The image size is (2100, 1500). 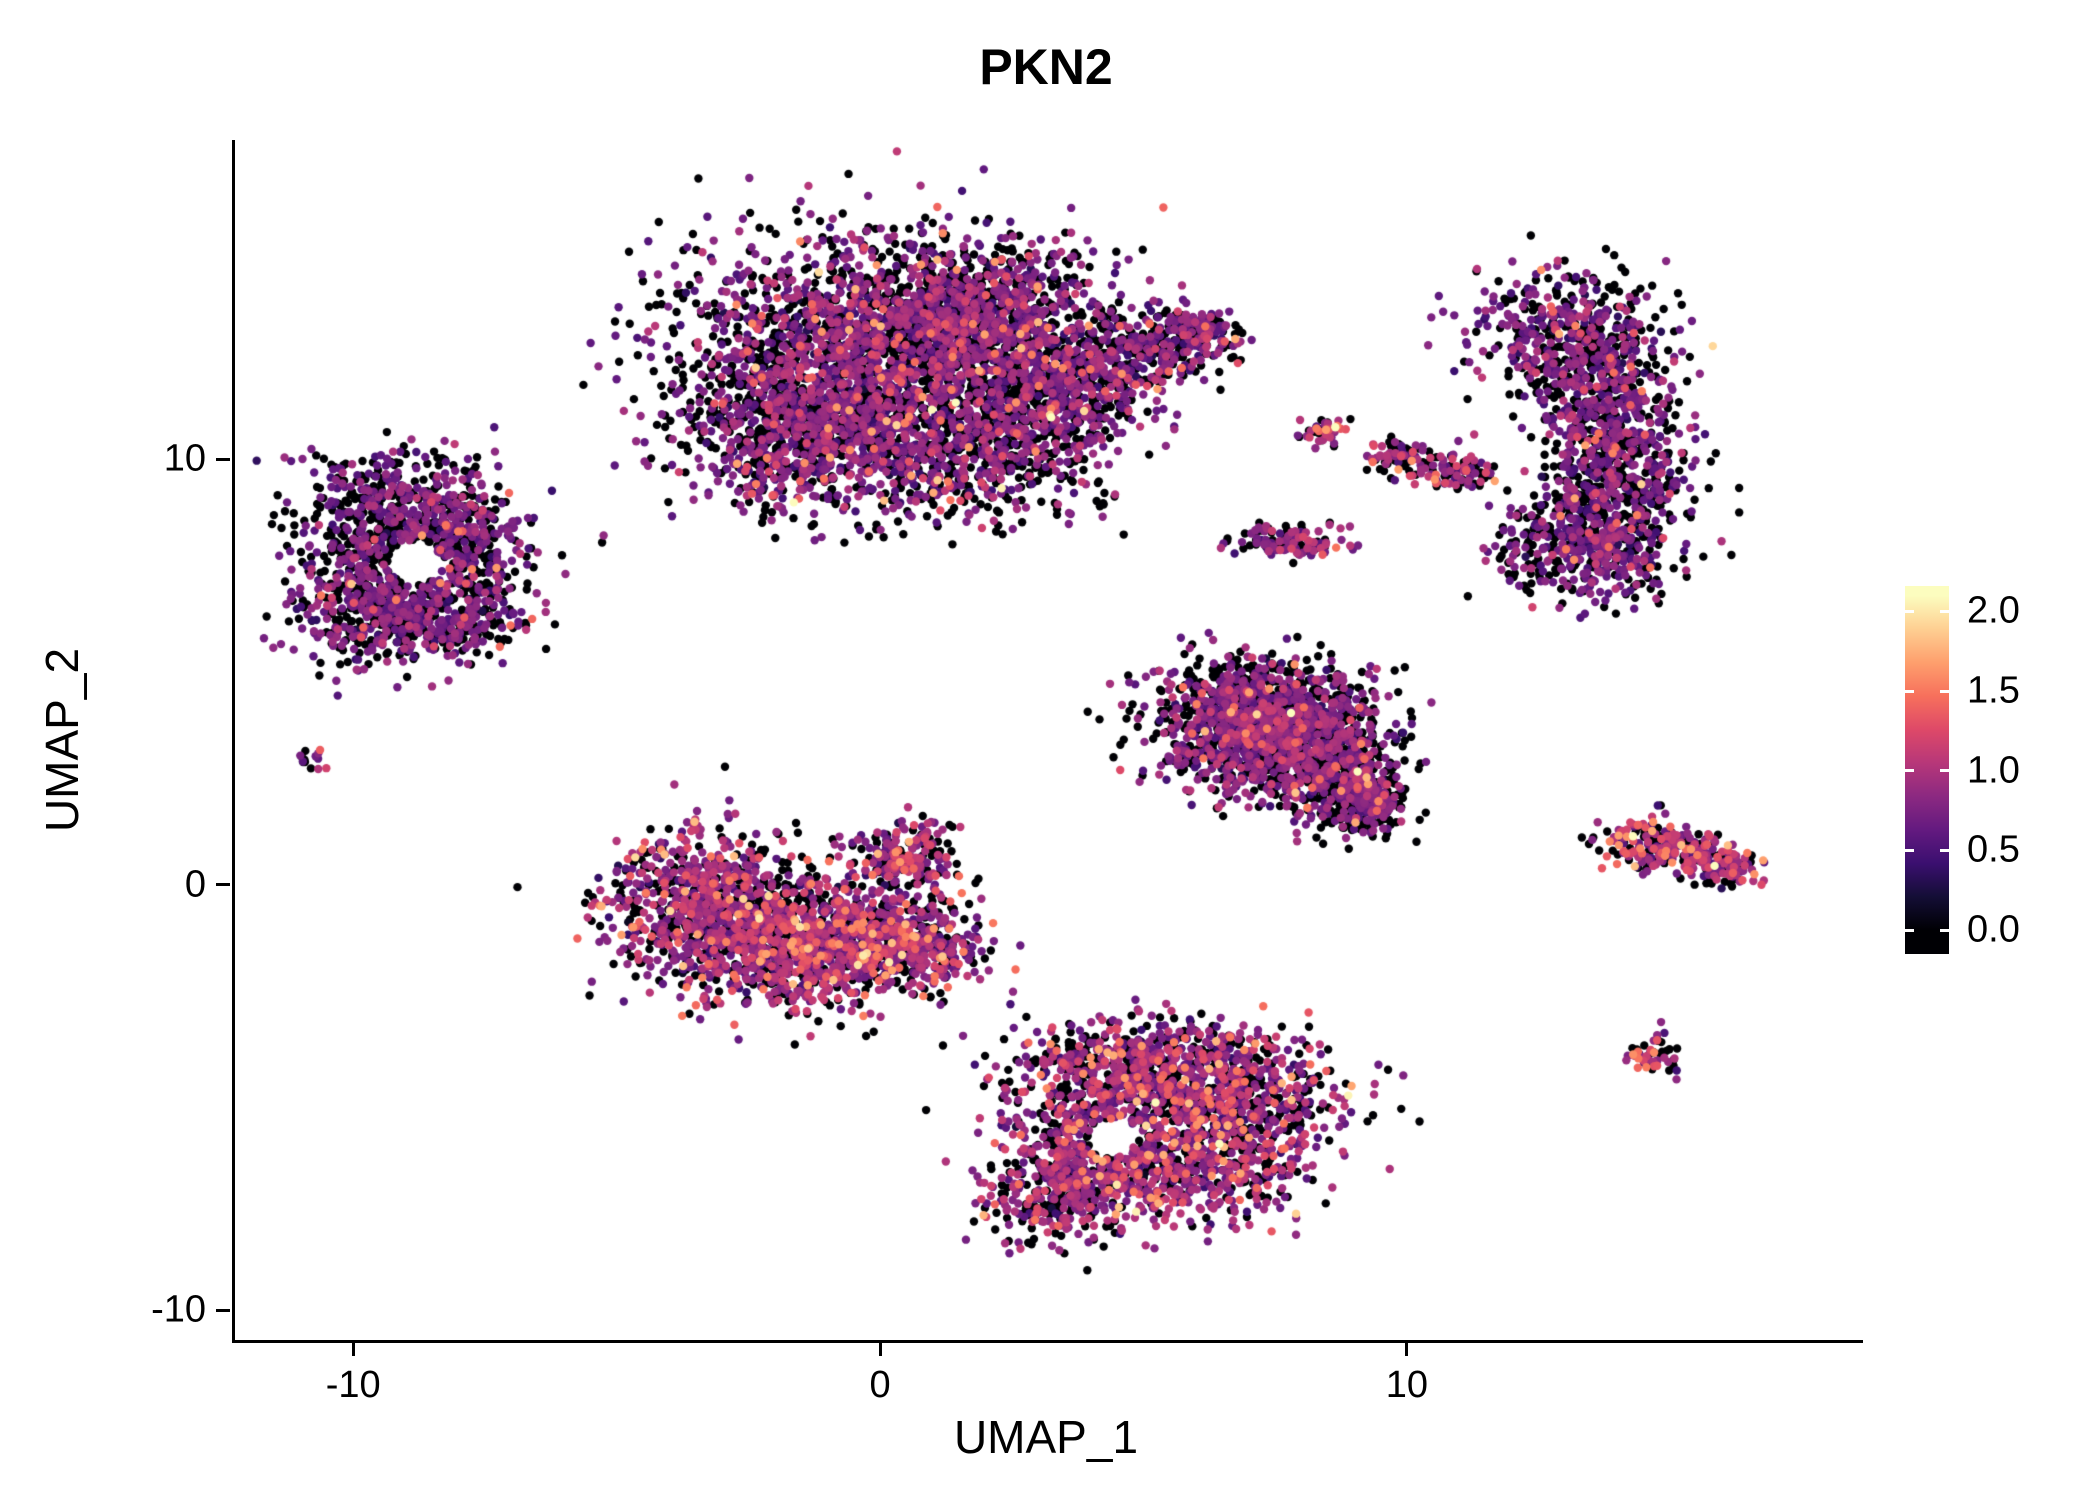 I want to click on x-tick-label: 0, so click(x=880, y=1385).